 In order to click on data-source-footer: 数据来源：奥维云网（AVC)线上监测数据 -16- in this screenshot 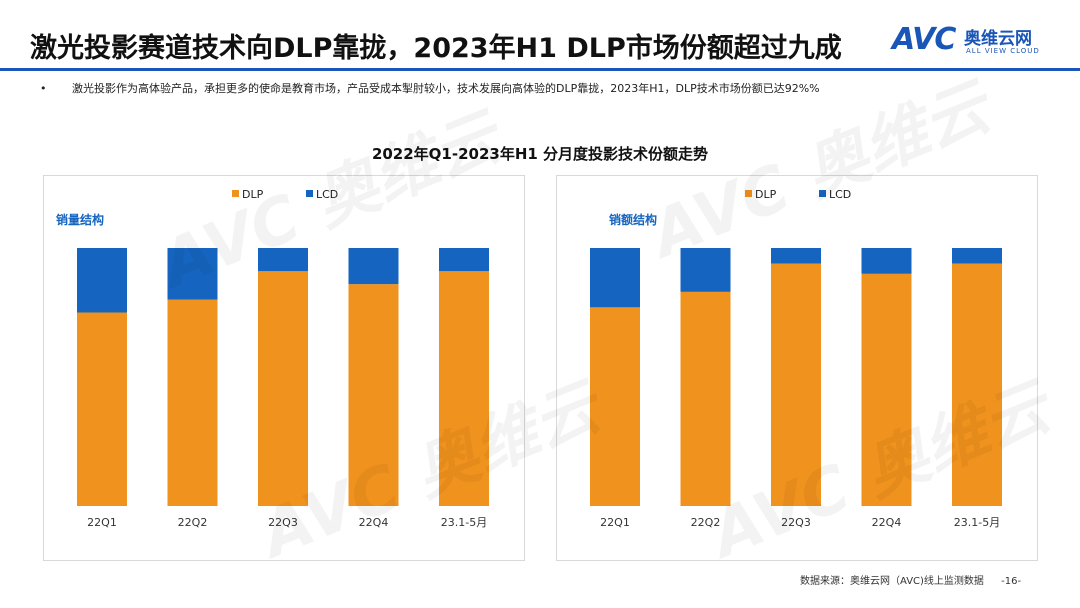, I will do `click(910, 579)`.